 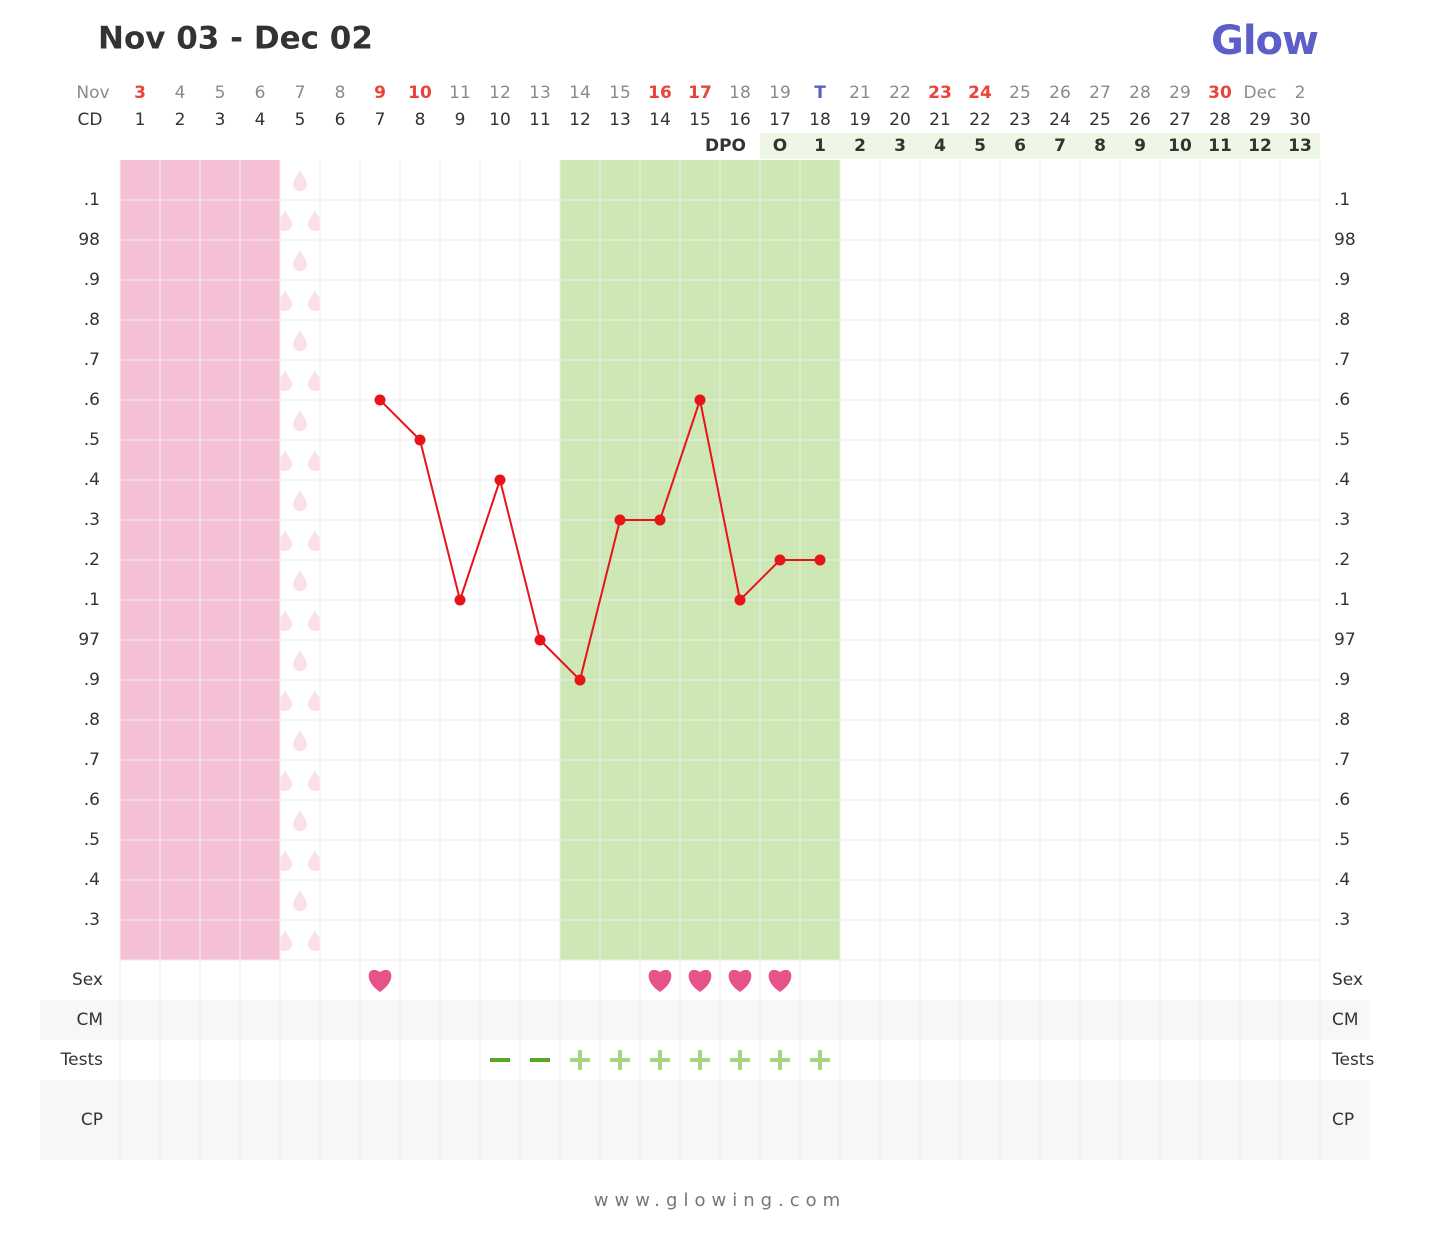 I want to click on cycle-day-label: 26, so click(x=1140, y=120).